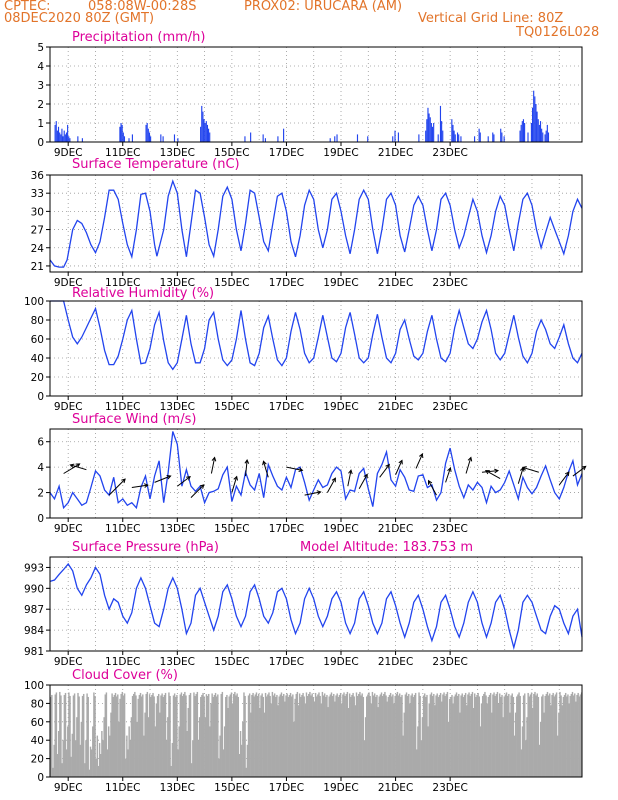 This screenshot has width=618, height=800. Describe the element at coordinates (323, 7) in the screenshot. I see `header-station: PROX02: URUCARA (AM)` at that location.